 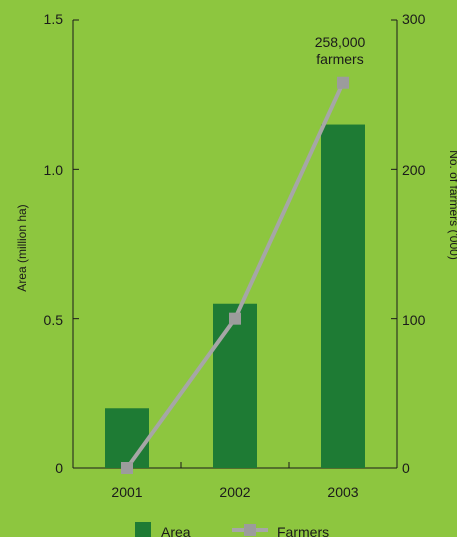 I want to click on farmers-point-2002, so click(x=235, y=318).